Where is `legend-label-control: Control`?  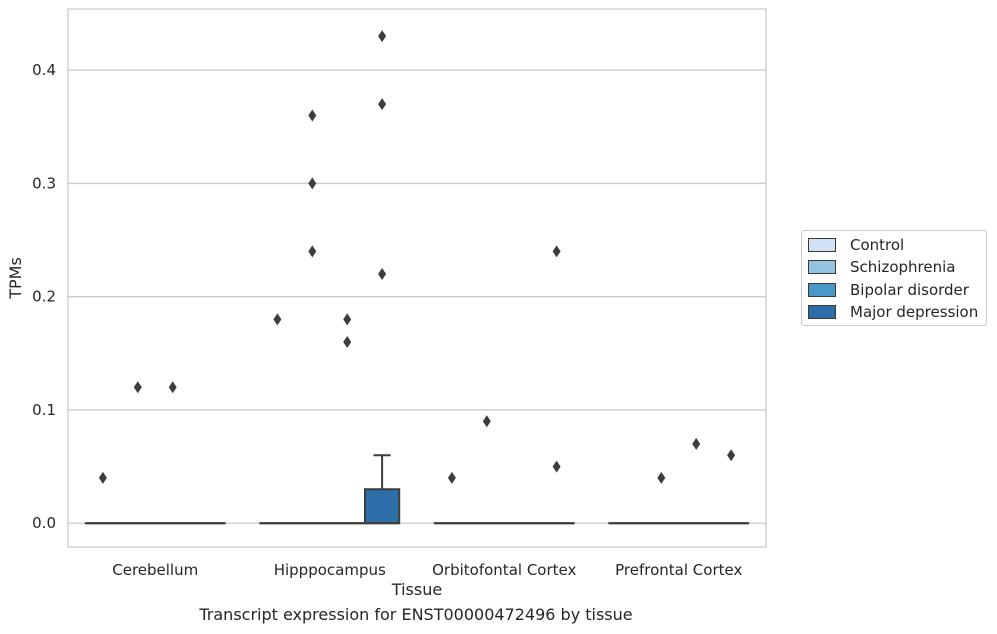 legend-label-control: Control is located at coordinates (877, 245).